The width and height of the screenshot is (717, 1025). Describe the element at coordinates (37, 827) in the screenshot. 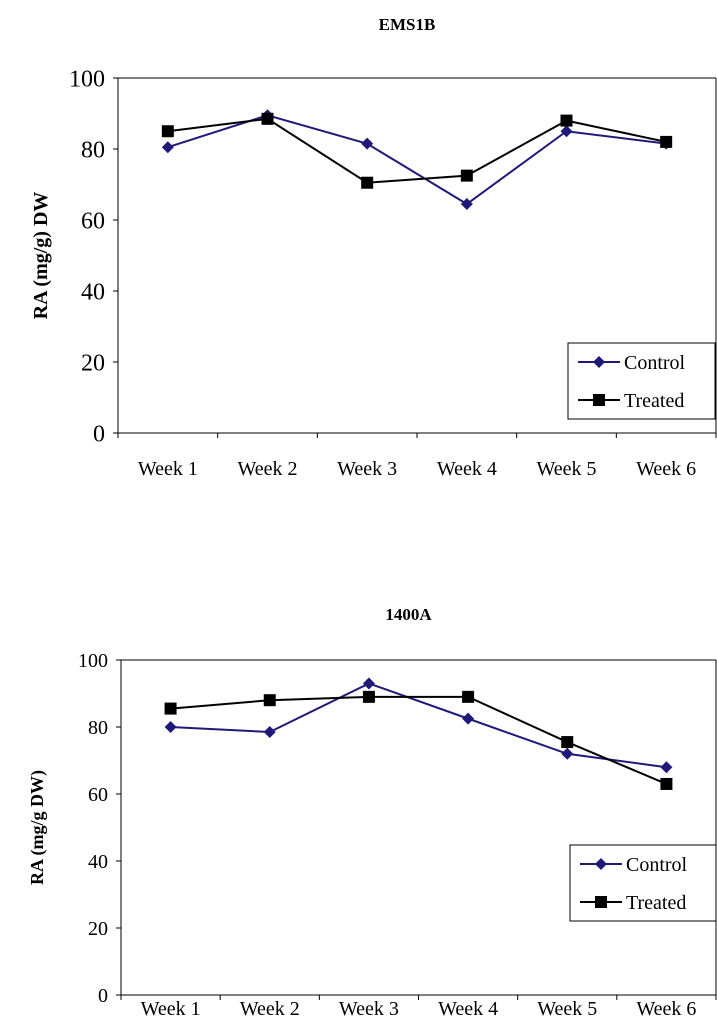

I see `y-axis-label: RA (mg/g DW)` at that location.